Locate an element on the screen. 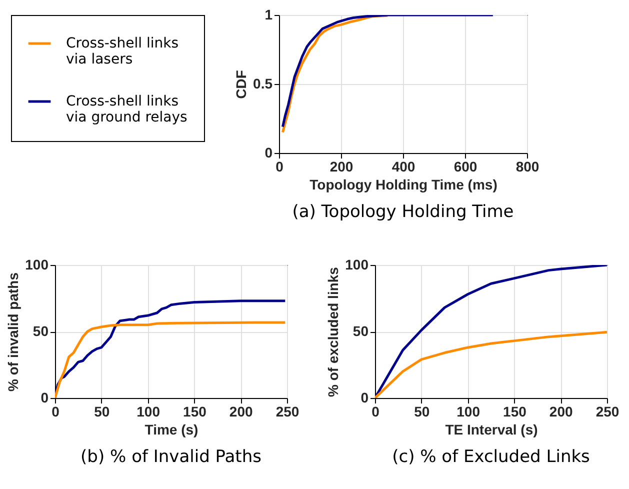  x-axis-title: Topology Holding Time (ms) is located at coordinates (404, 184).